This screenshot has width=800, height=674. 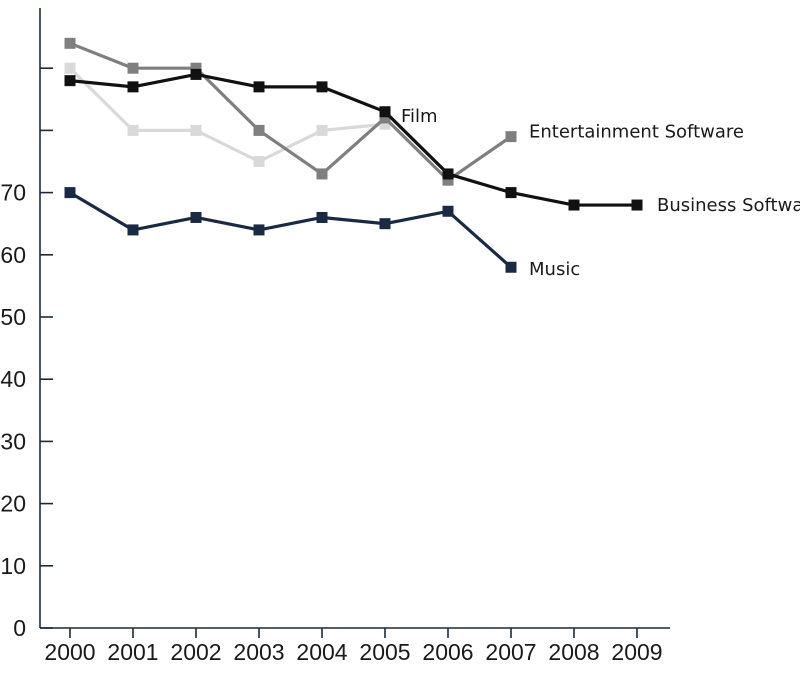 I want to click on series-line-film, so click(x=227, y=115).